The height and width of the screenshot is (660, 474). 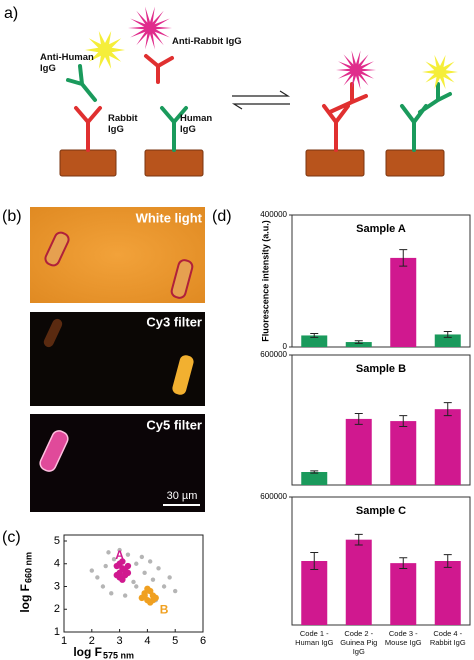 What do you see at coordinates (25, 598) in the screenshot?
I see `y-axis-label: log F` at bounding box center [25, 598].